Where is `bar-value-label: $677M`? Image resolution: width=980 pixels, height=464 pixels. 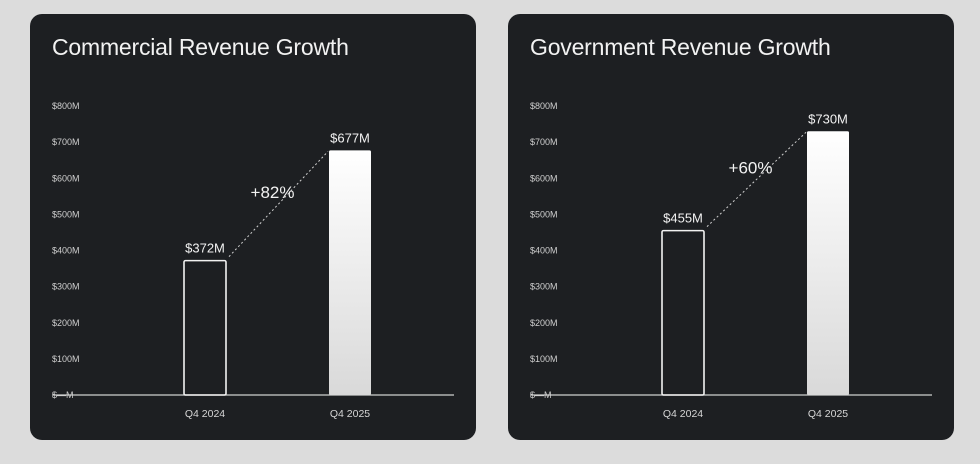
bar-value-label: $677M is located at coordinates (350, 137).